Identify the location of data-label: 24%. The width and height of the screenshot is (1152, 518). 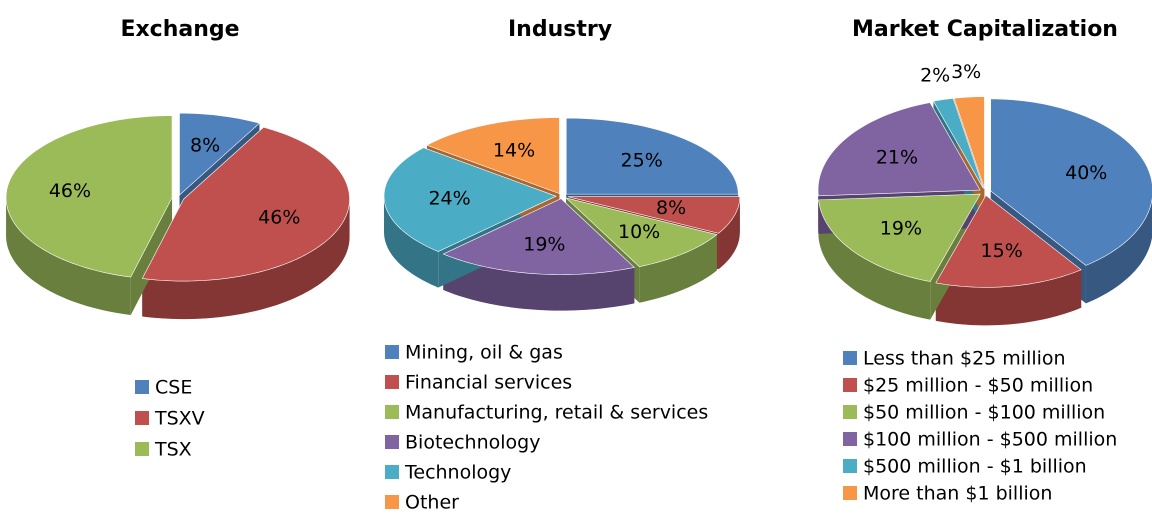
(449, 199).